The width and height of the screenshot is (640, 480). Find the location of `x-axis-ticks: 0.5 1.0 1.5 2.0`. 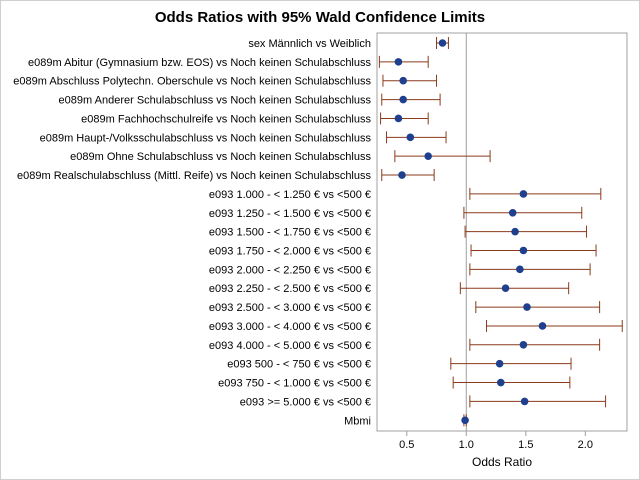

x-axis-ticks: 0.5 1.0 1.5 2.0 is located at coordinates (496, 441).